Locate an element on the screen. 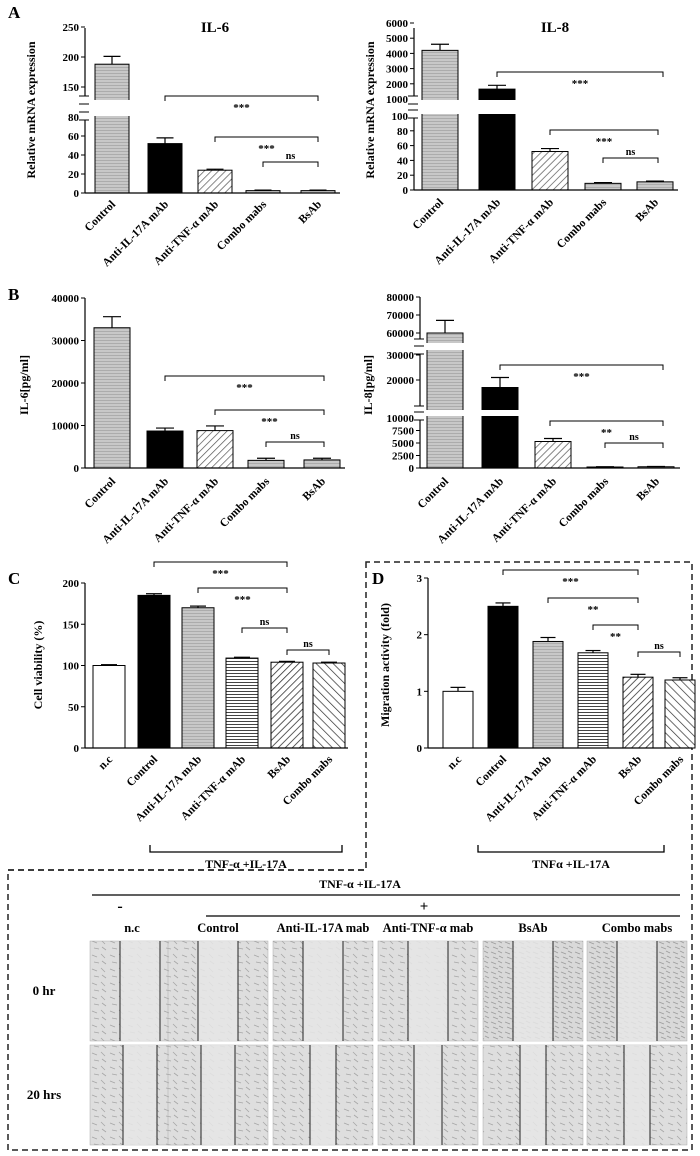 The height and width of the screenshot is (1156, 700). il8-elisa-top-tick-label: 60000 is located at coordinates (401, 334).